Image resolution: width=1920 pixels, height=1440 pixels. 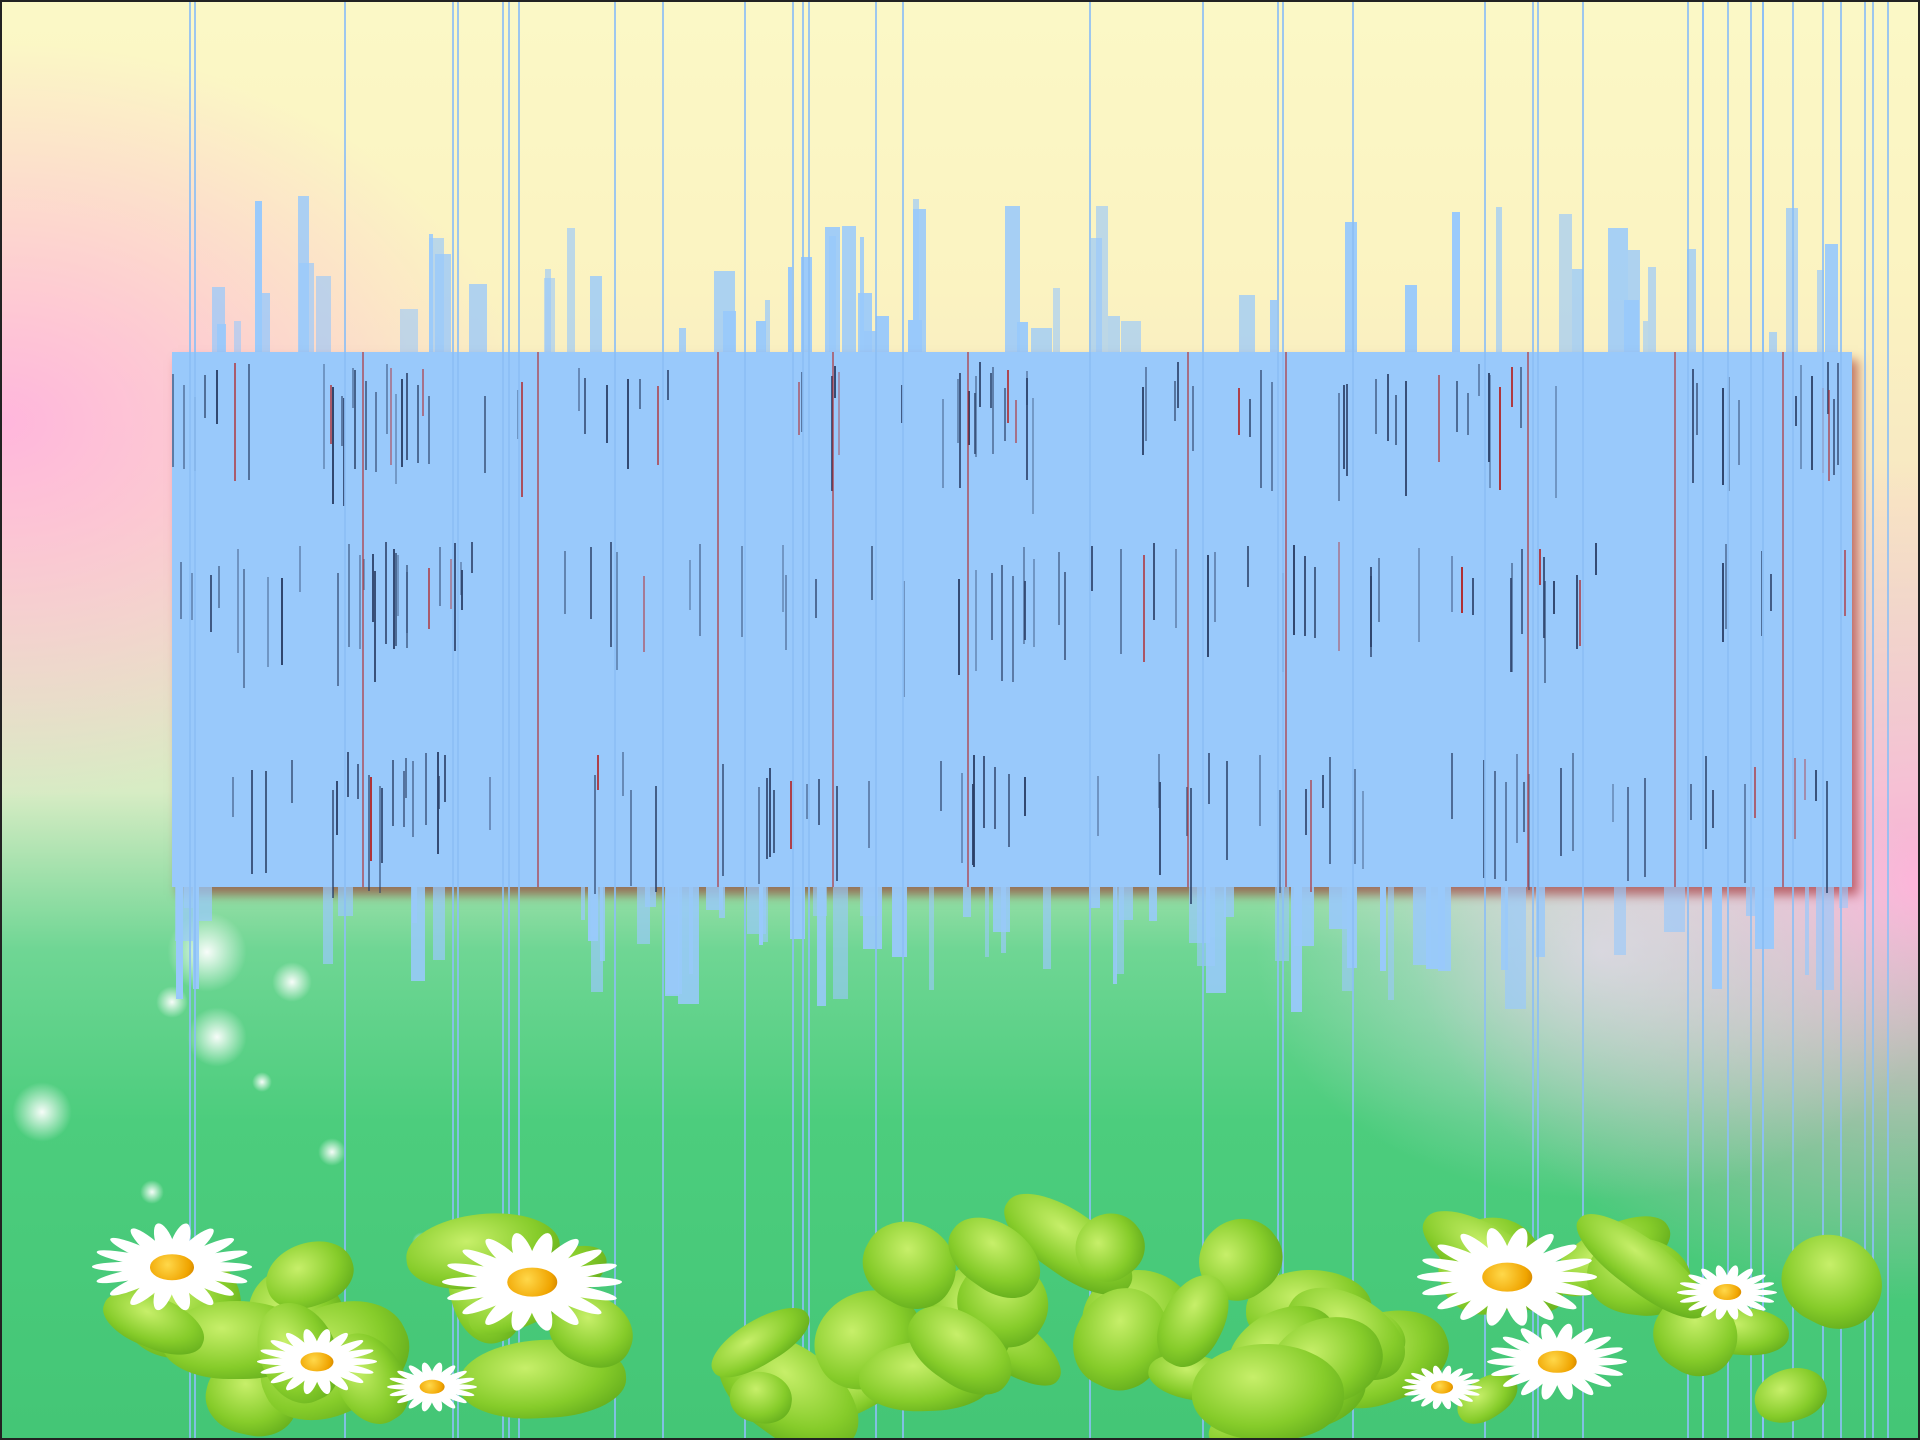 I want to click on sparkle-icon, so click(x=262, y=1082).